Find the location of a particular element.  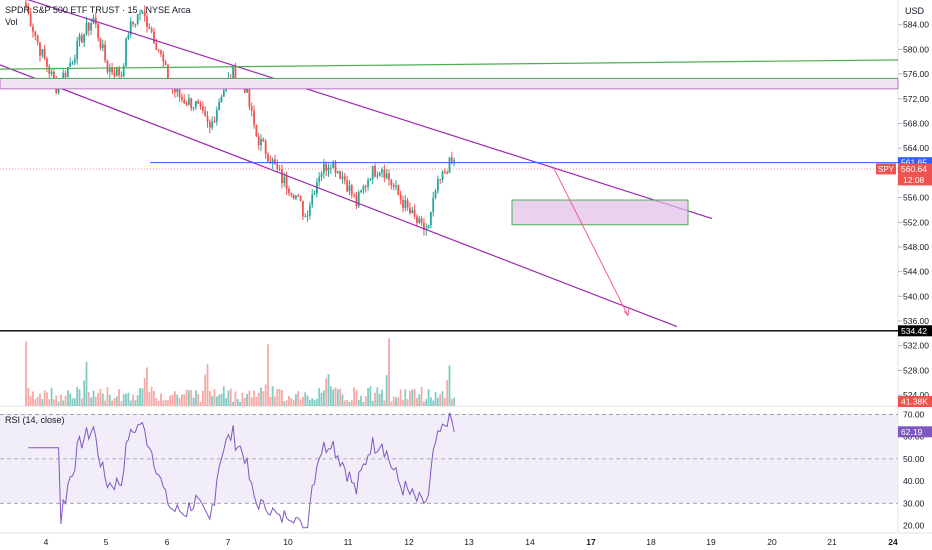

spy-price-tag: 560.64 is located at coordinates (914, 169).